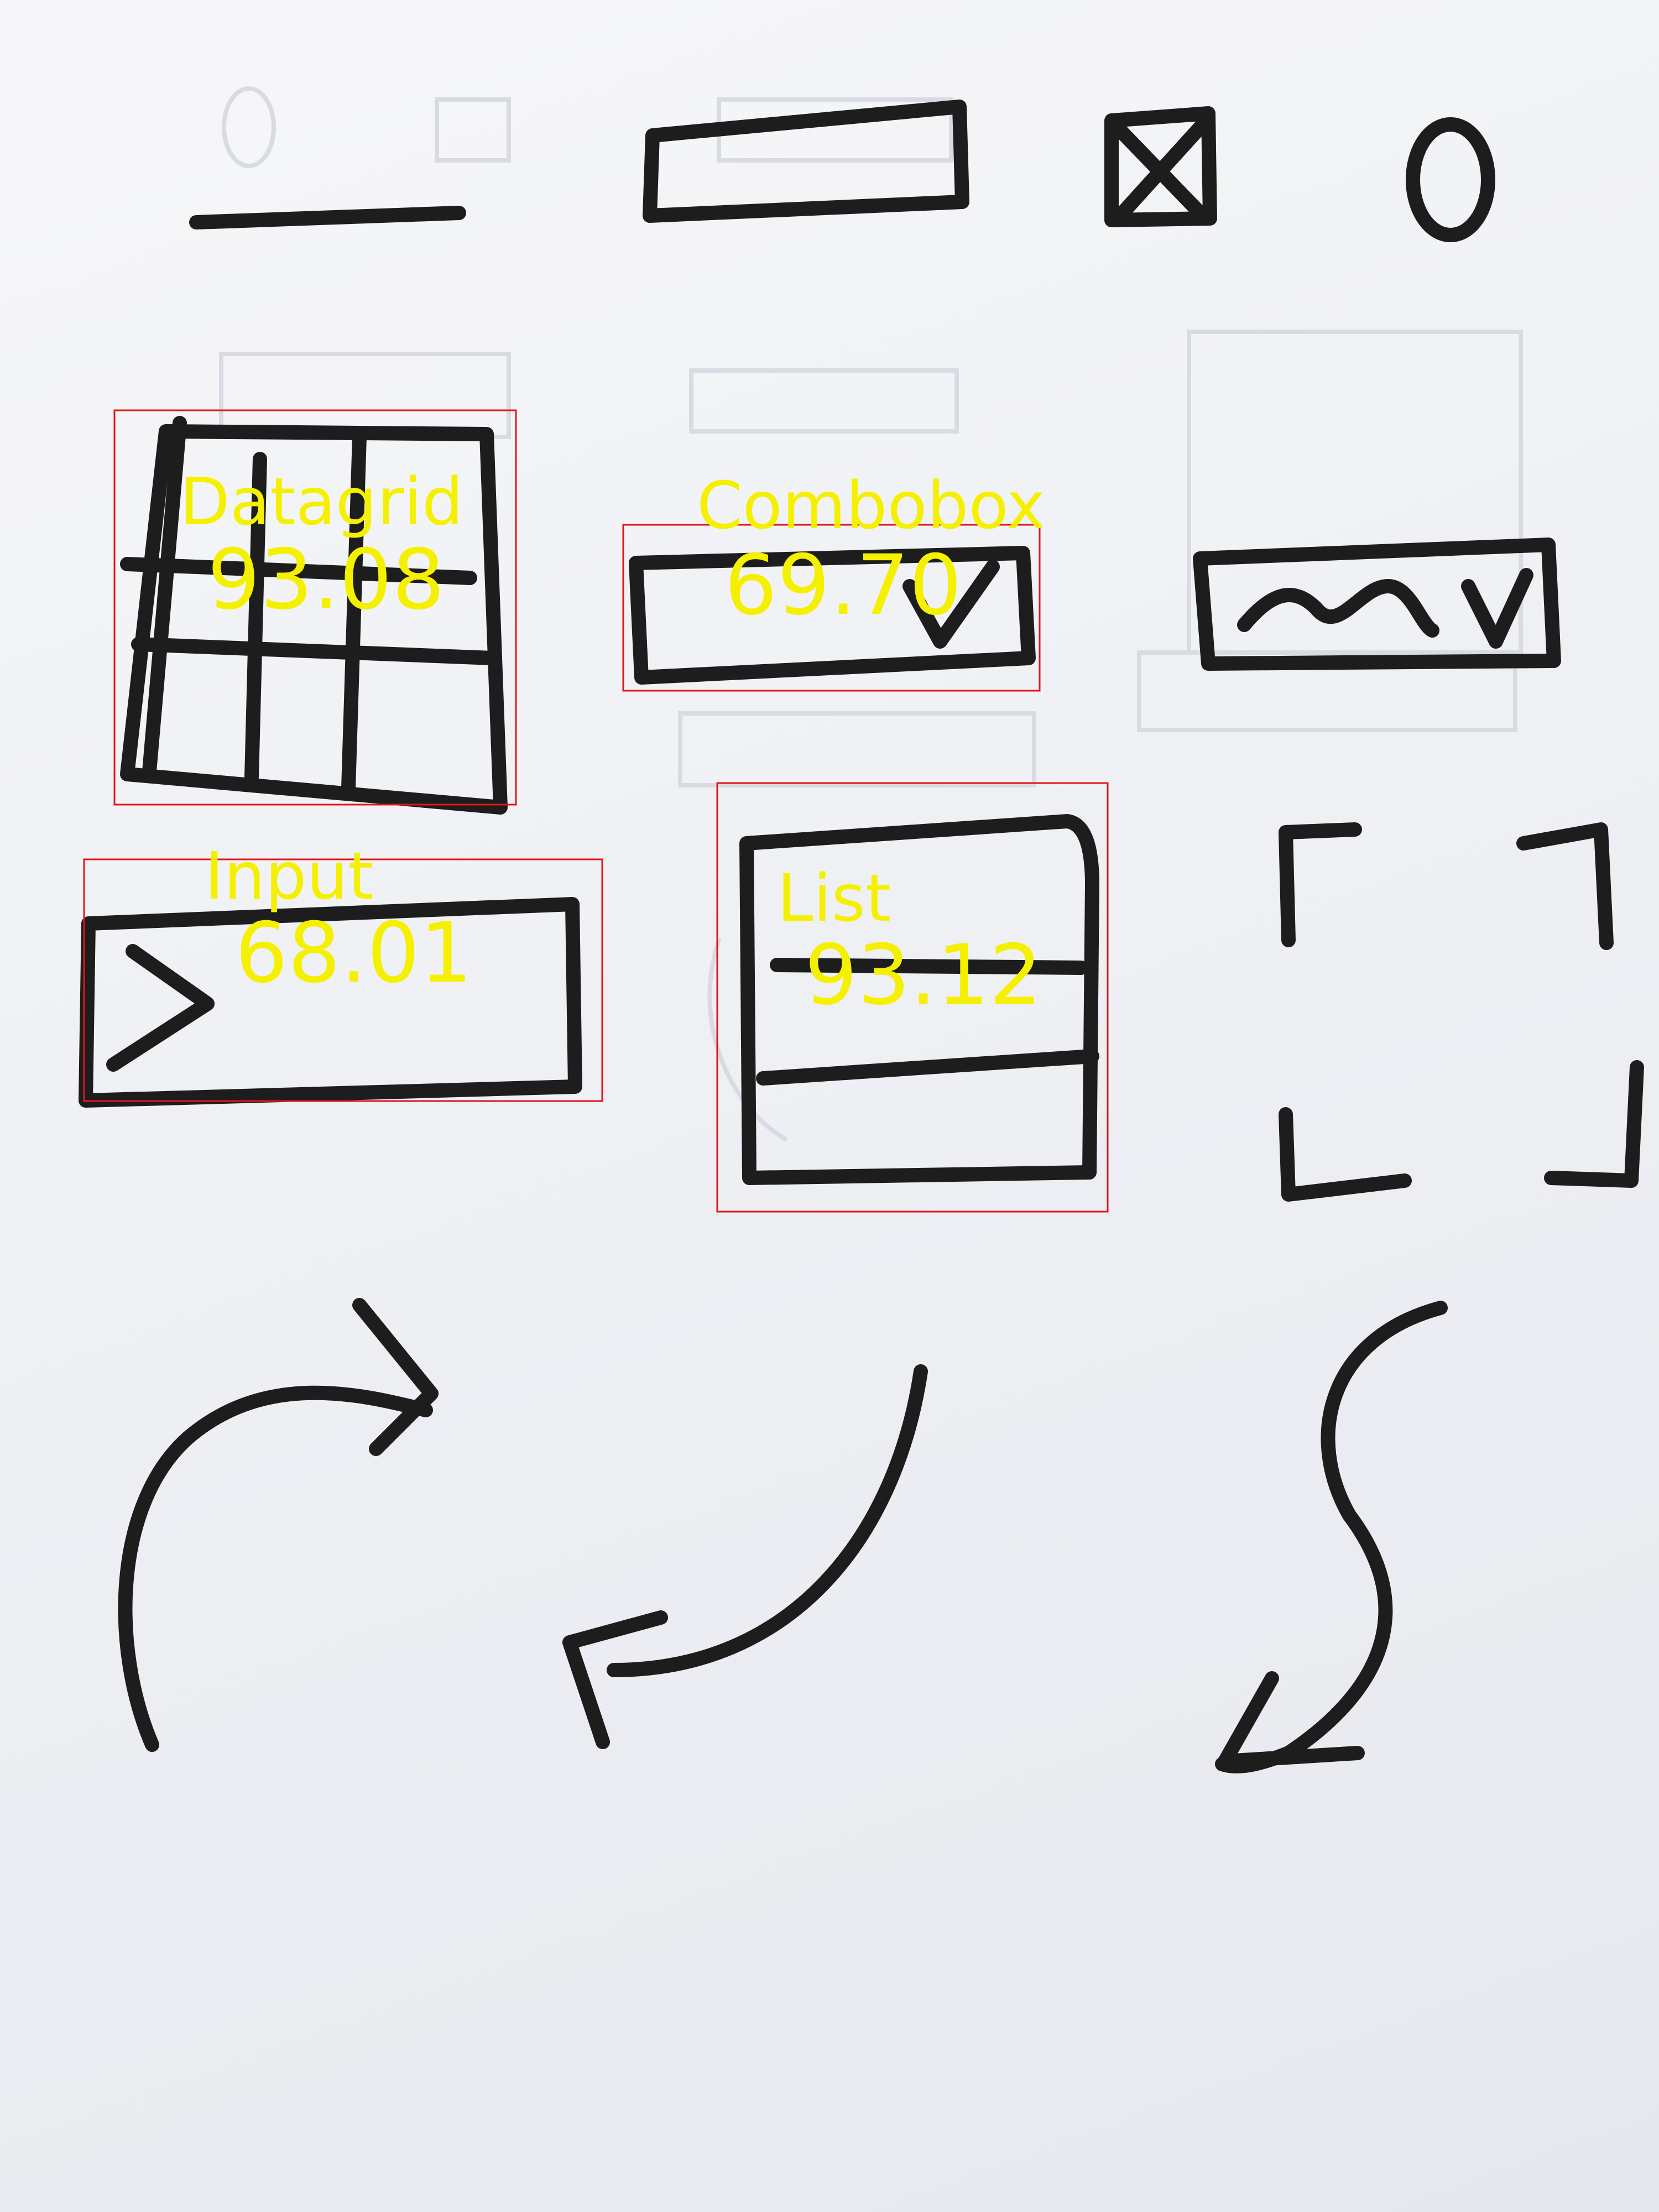 The width and height of the screenshot is (1659, 2212). I want to click on sketch-arrow-down-left, so click(745, 1557).